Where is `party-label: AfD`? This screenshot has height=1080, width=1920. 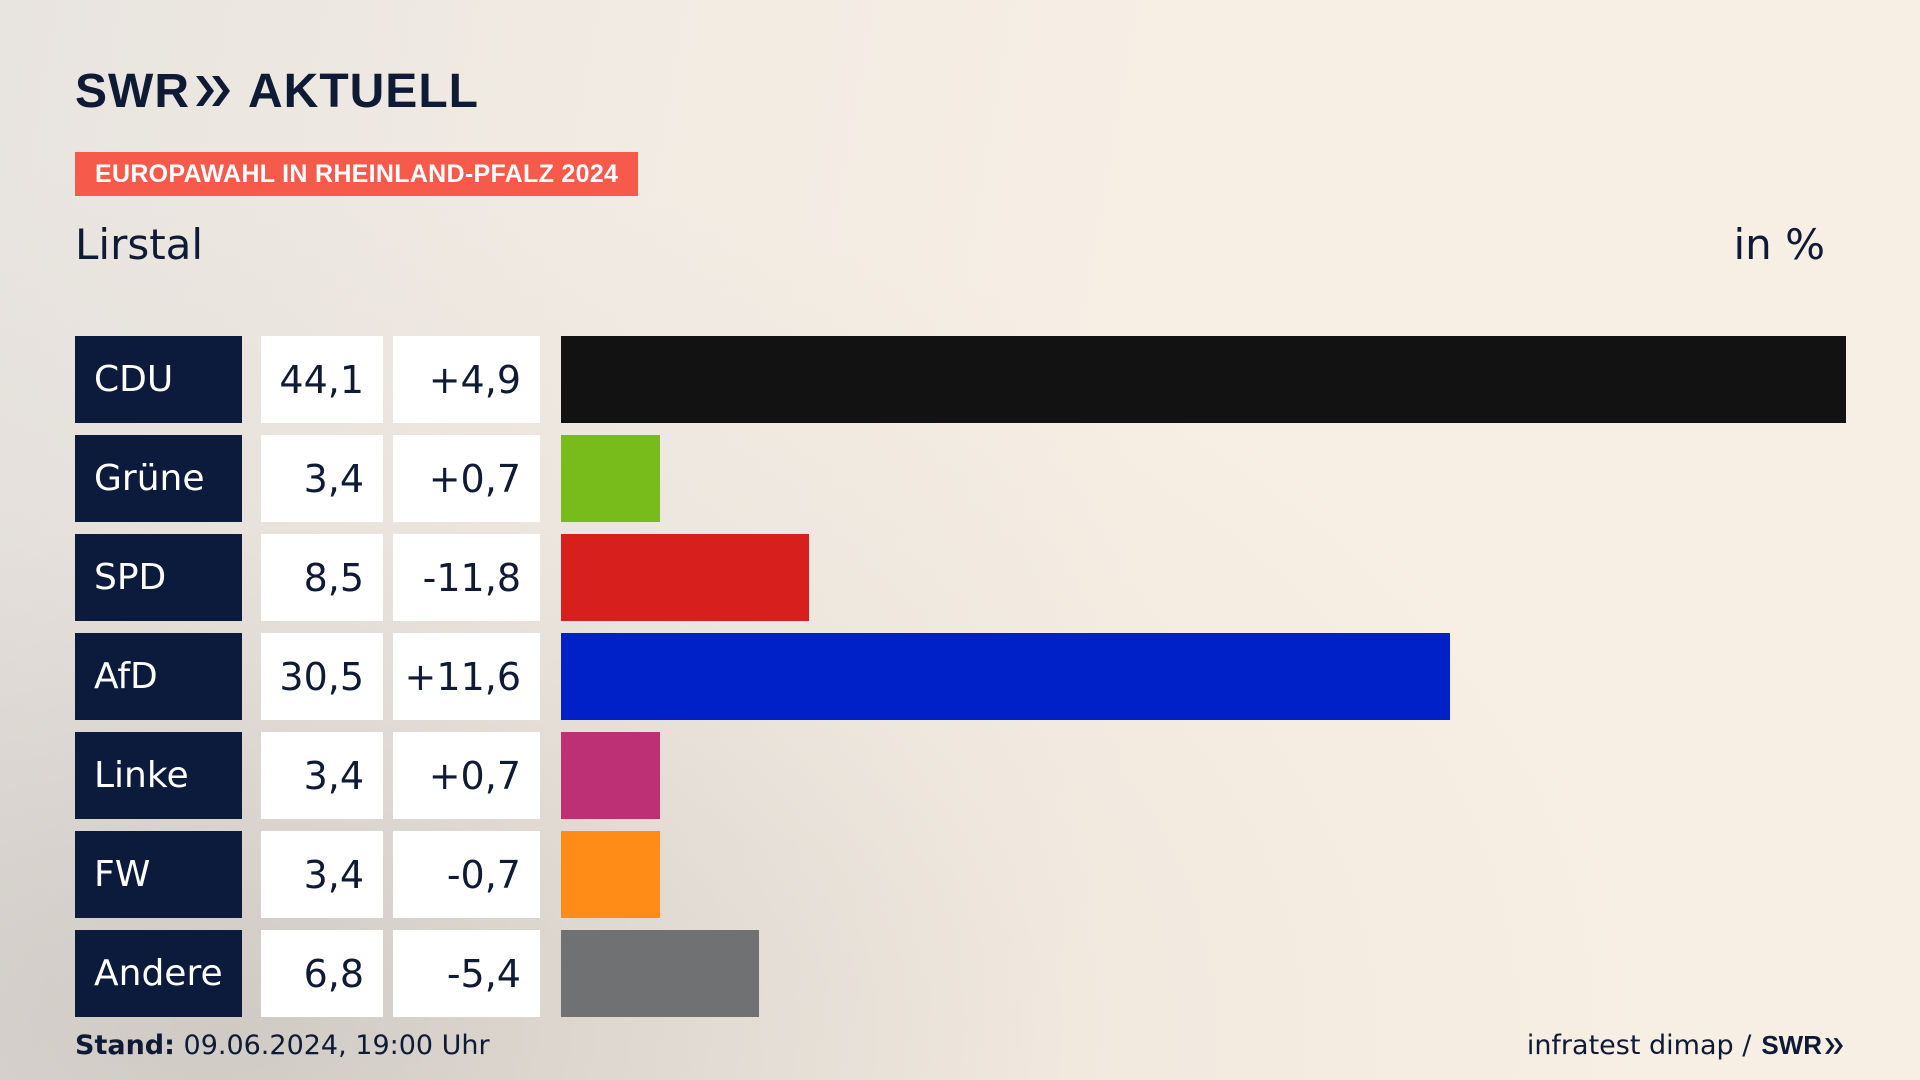
party-label: AfD is located at coordinates (158, 676).